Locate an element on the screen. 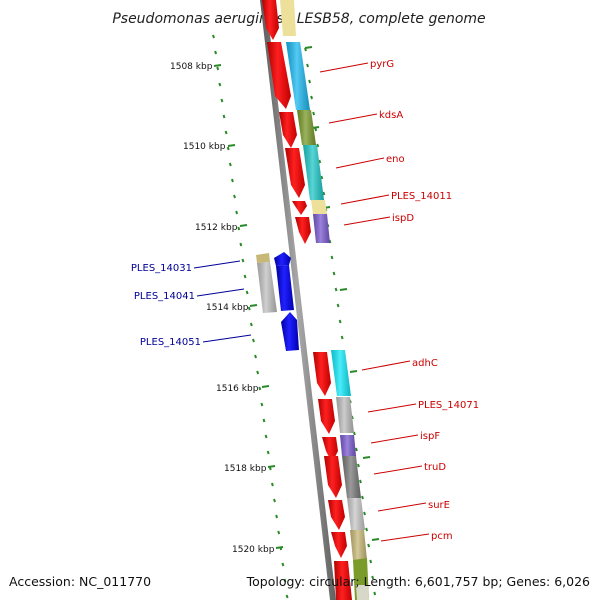  kbp-label: 1512 kbp is located at coordinates (216, 228).